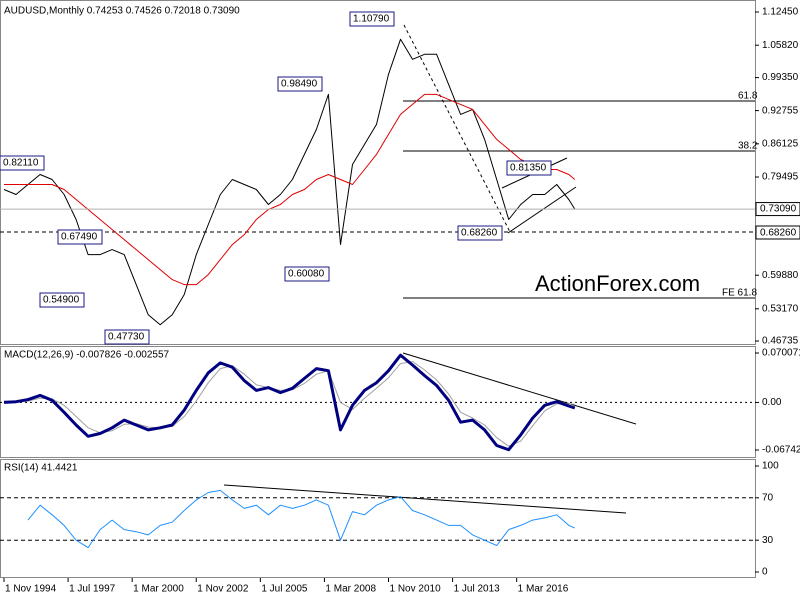 The width and height of the screenshot is (800, 600). I want to click on annotation: 0.81350, so click(528, 168).